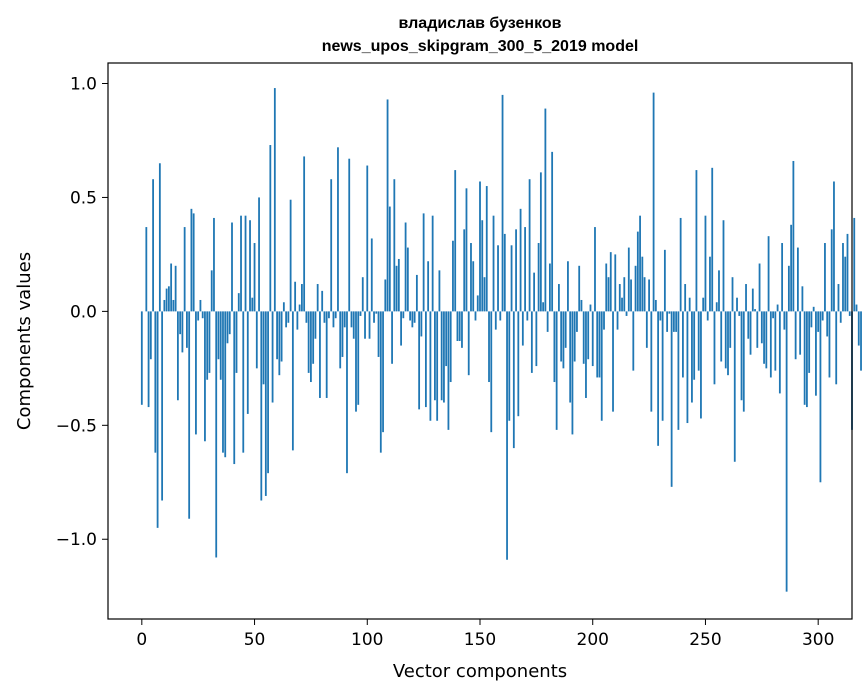 This screenshot has width=867, height=696. I want to click on x-axis-label: Vector components, so click(480, 671).